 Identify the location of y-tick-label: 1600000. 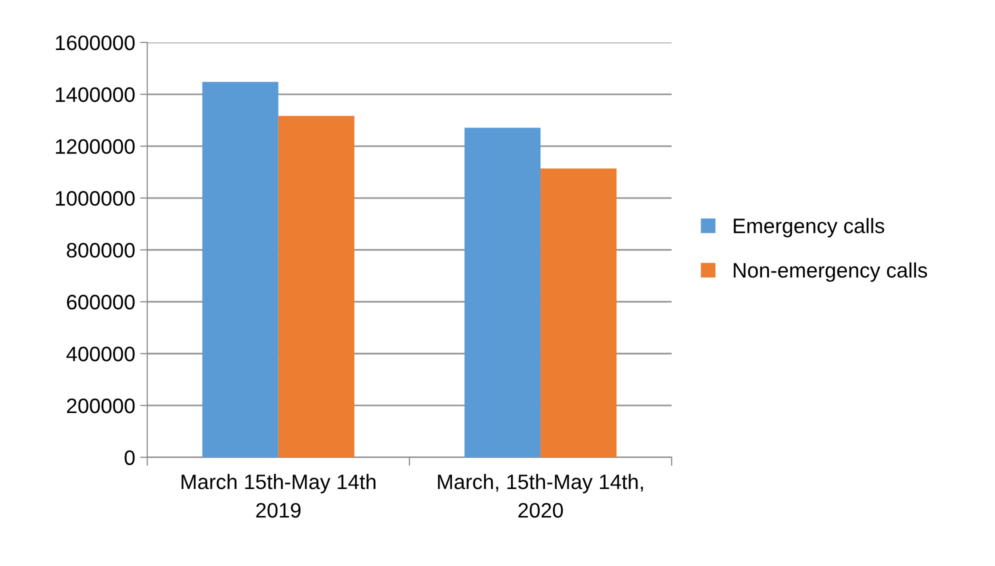
(95, 42).